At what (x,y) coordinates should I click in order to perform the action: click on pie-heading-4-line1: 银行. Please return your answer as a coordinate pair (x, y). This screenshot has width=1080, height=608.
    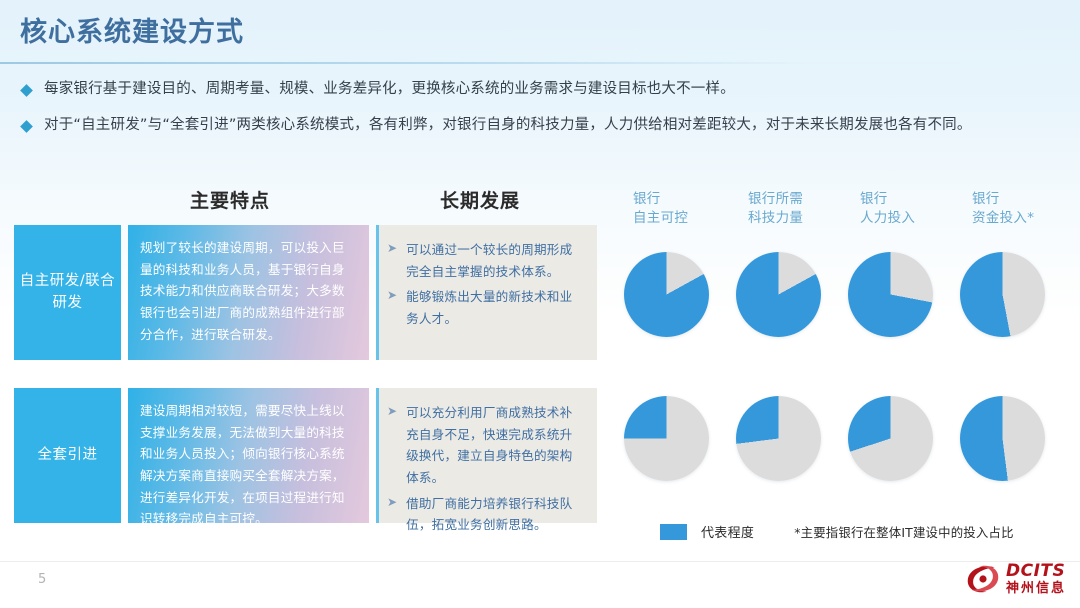
    Looking at the image, I should click on (986, 199).